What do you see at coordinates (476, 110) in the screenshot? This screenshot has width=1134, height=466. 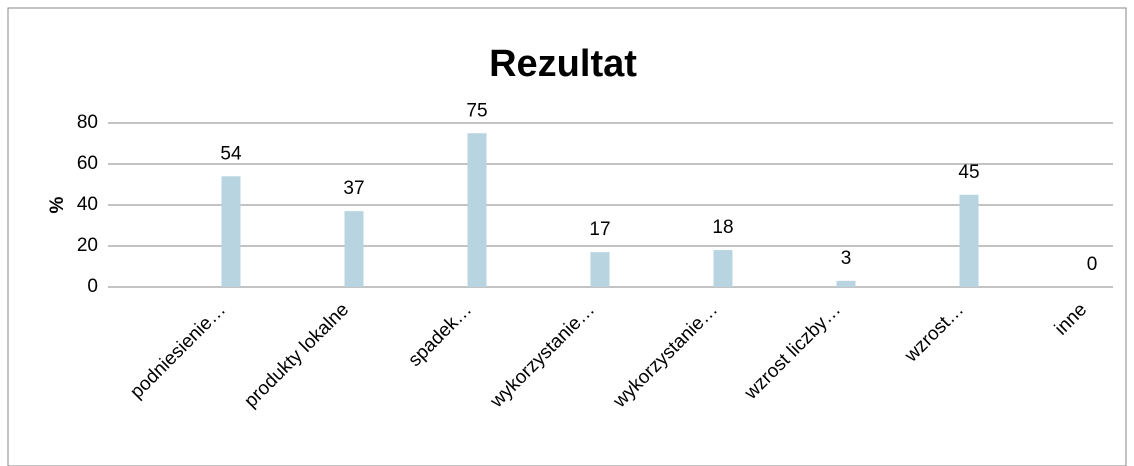 I see `data-label: 75` at bounding box center [476, 110].